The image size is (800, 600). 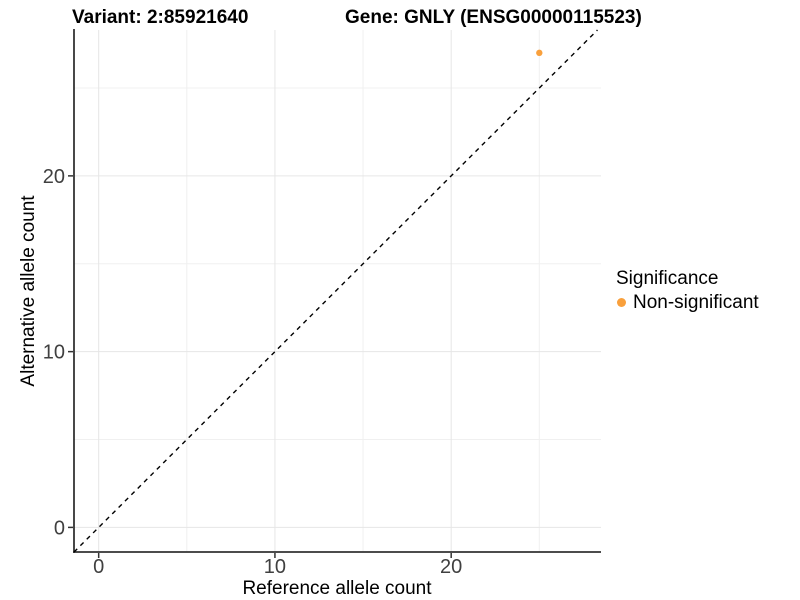 What do you see at coordinates (687, 290) in the screenshot?
I see `legend: Significance Non-significant` at bounding box center [687, 290].